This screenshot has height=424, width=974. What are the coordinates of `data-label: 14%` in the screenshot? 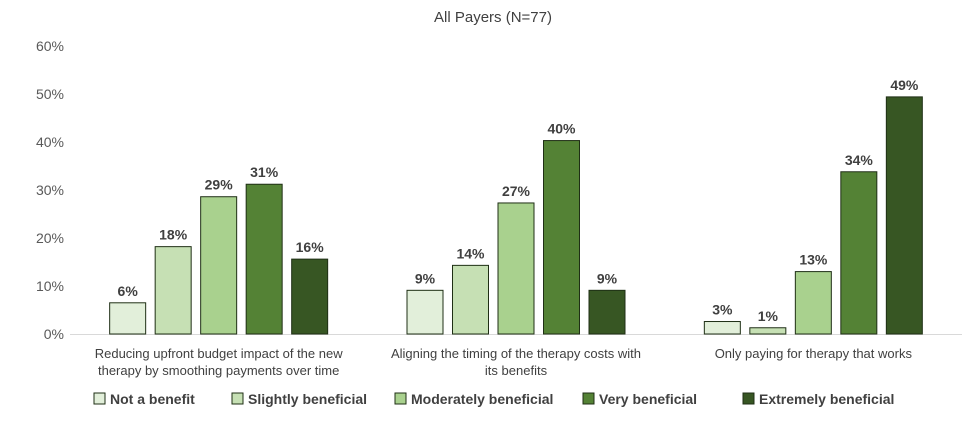 It's located at (470, 253).